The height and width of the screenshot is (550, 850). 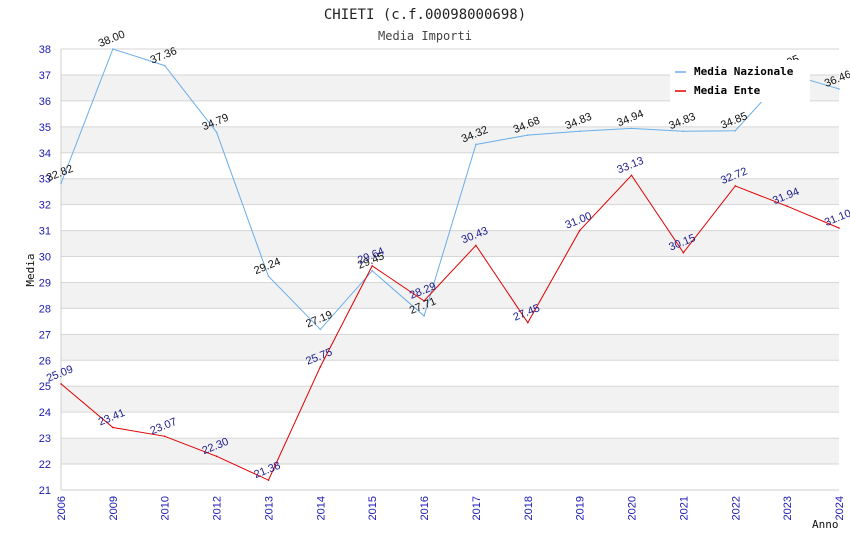 I want to click on x-tick-label: 2018, so click(x=529, y=508).